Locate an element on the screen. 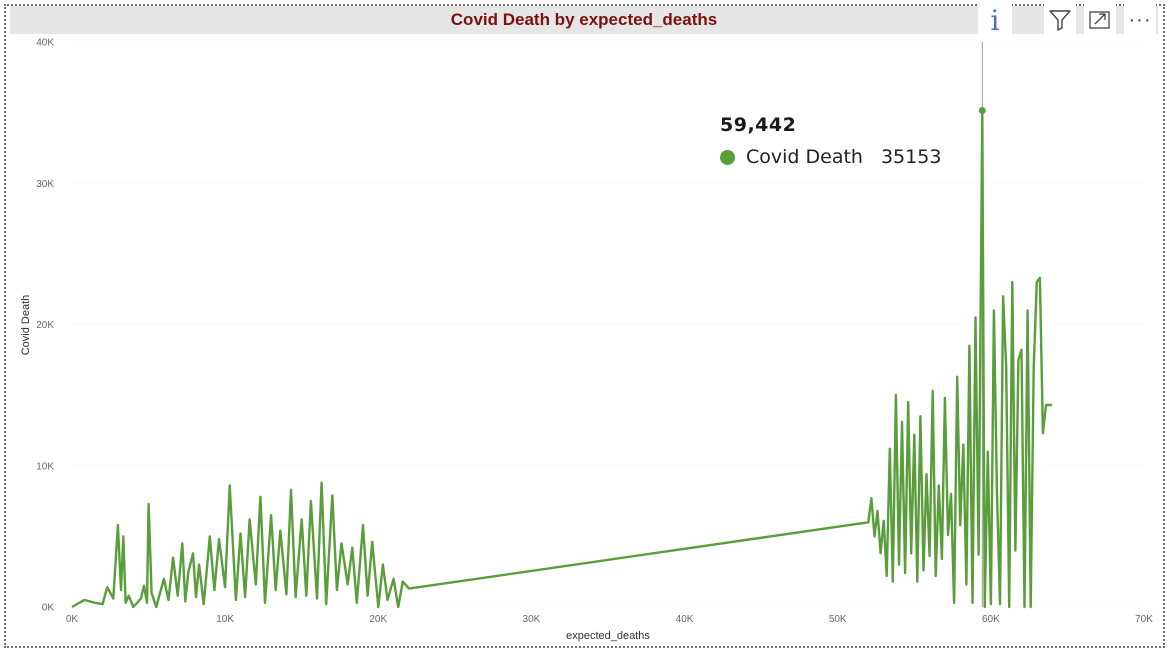 This screenshot has height=654, width=1171. y-tick-label: 0K is located at coordinates (48, 608).